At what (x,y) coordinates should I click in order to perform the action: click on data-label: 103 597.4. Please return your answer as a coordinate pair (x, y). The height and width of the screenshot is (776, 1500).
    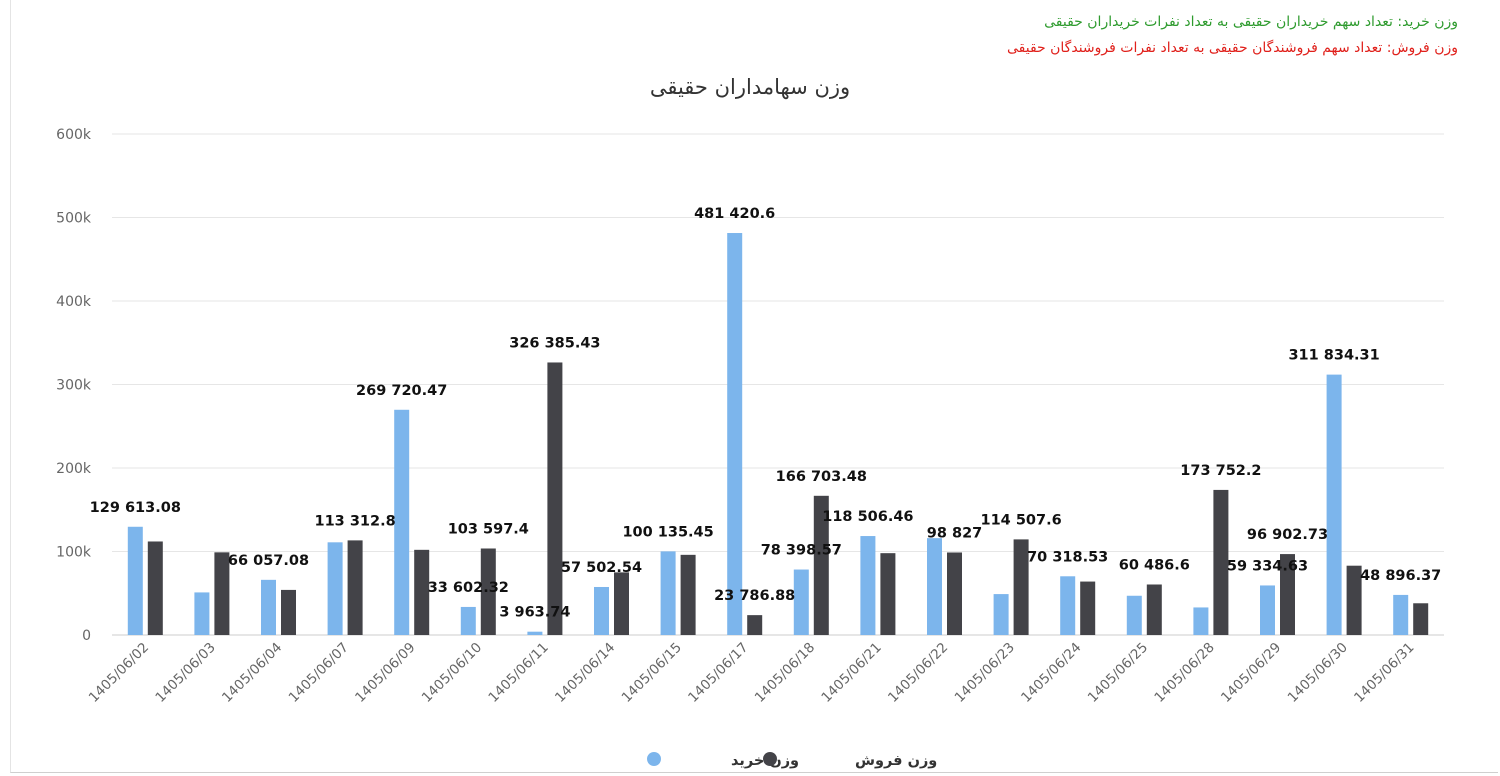
    Looking at the image, I should click on (488, 529).